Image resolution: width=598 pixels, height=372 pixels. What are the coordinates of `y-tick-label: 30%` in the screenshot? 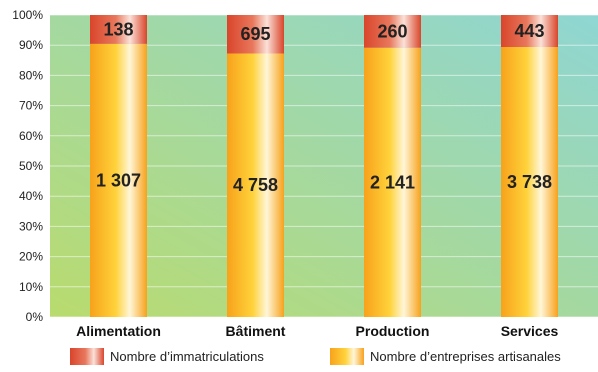 It's located at (31, 226).